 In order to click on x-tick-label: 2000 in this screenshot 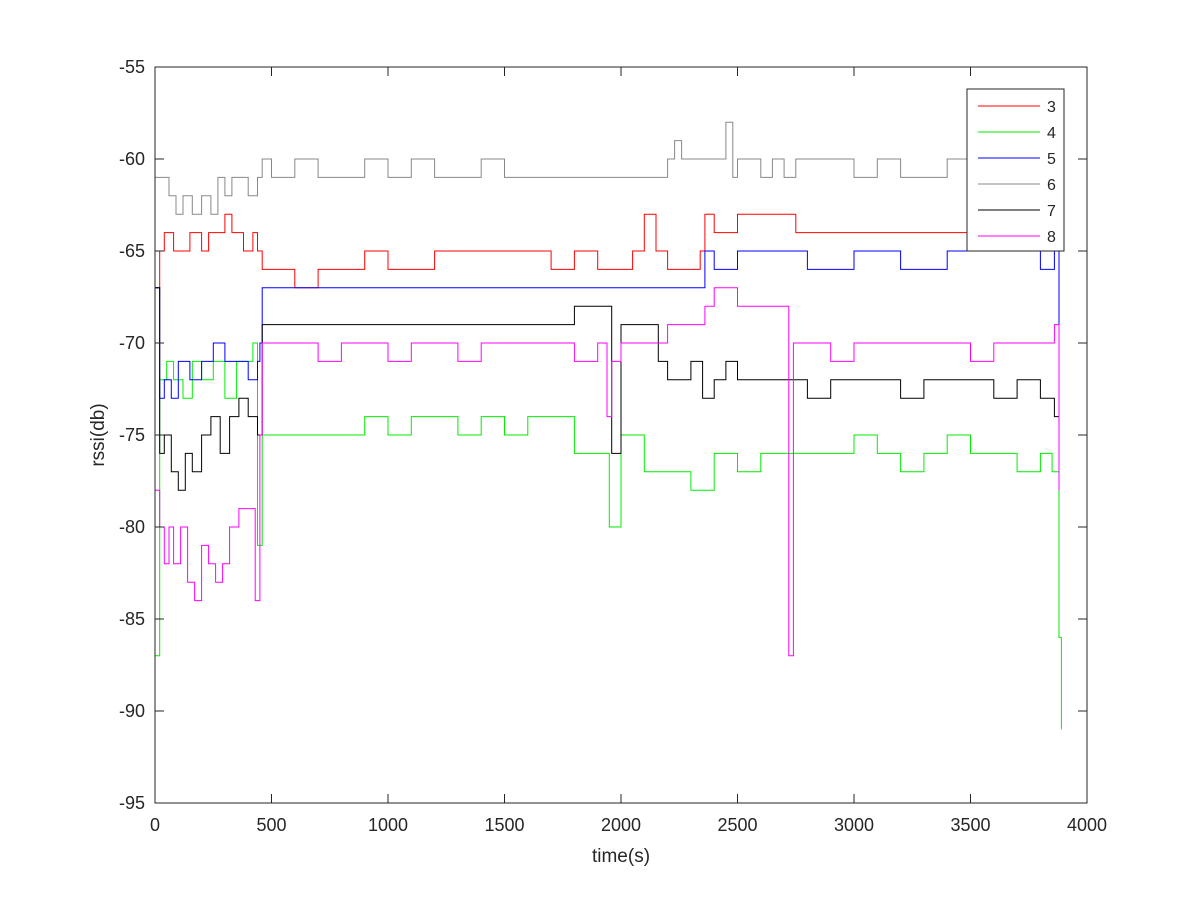, I will do `click(621, 825)`.